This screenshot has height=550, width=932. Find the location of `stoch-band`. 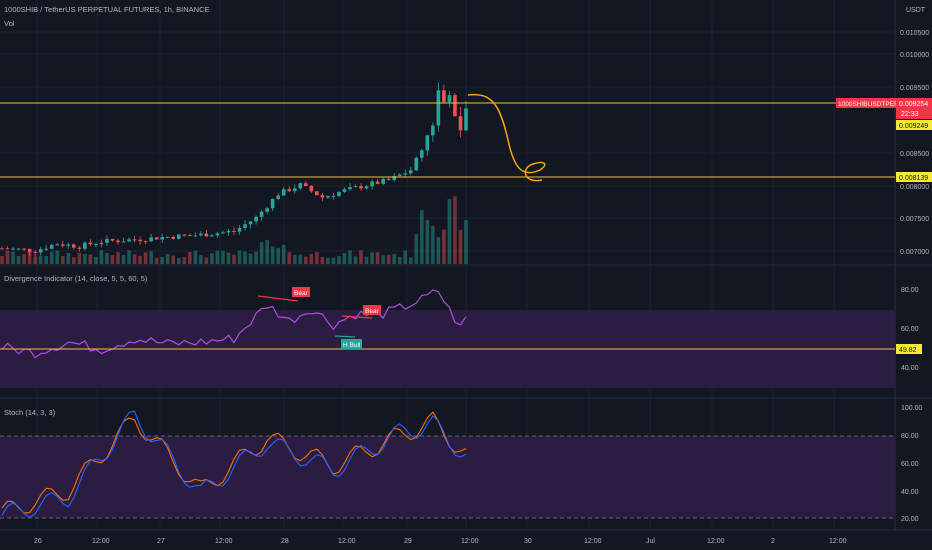

stoch-band is located at coordinates (447, 477).